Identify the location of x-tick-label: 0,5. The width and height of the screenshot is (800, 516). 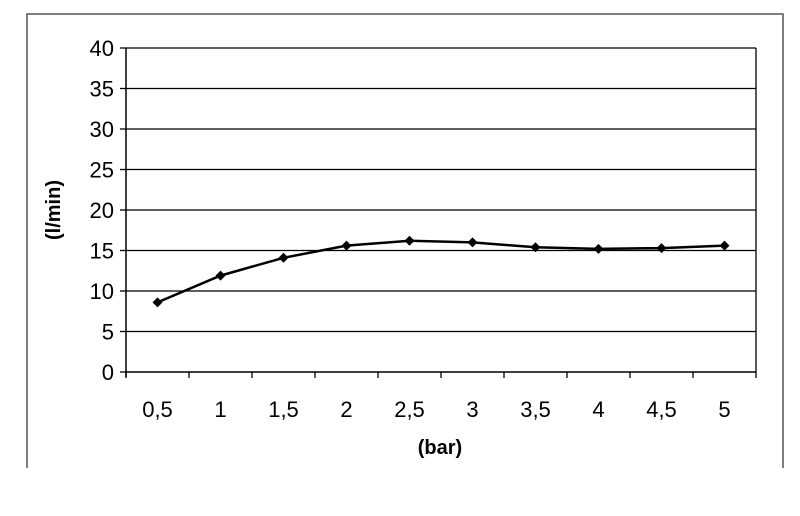
(157, 409).